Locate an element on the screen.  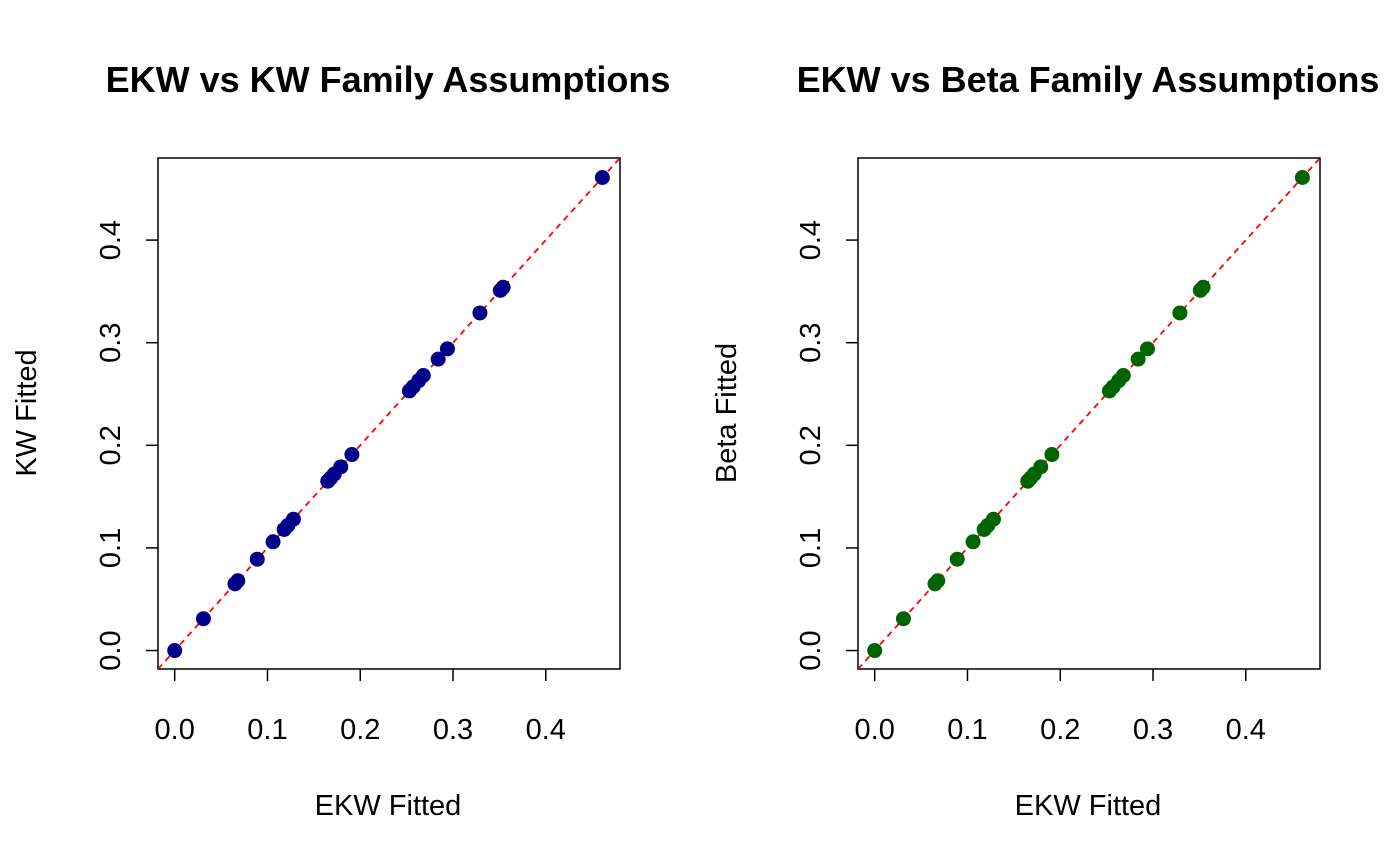
y-axis-label: Beta Fitted is located at coordinates (727, 413).